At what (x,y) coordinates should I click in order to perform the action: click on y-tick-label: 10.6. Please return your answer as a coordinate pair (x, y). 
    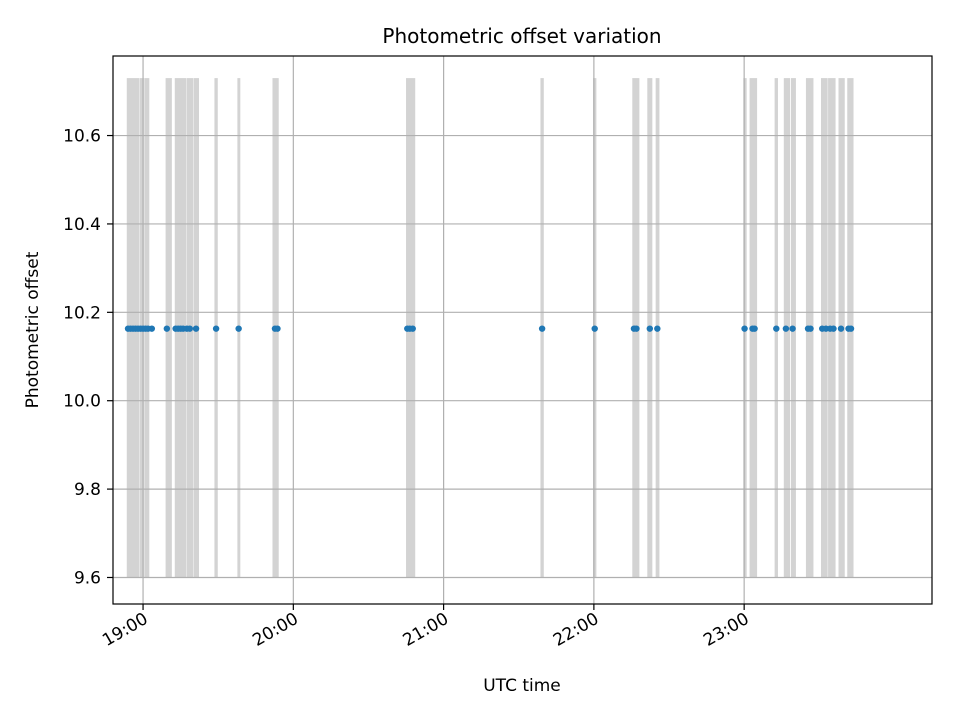
    Looking at the image, I should click on (82, 137).